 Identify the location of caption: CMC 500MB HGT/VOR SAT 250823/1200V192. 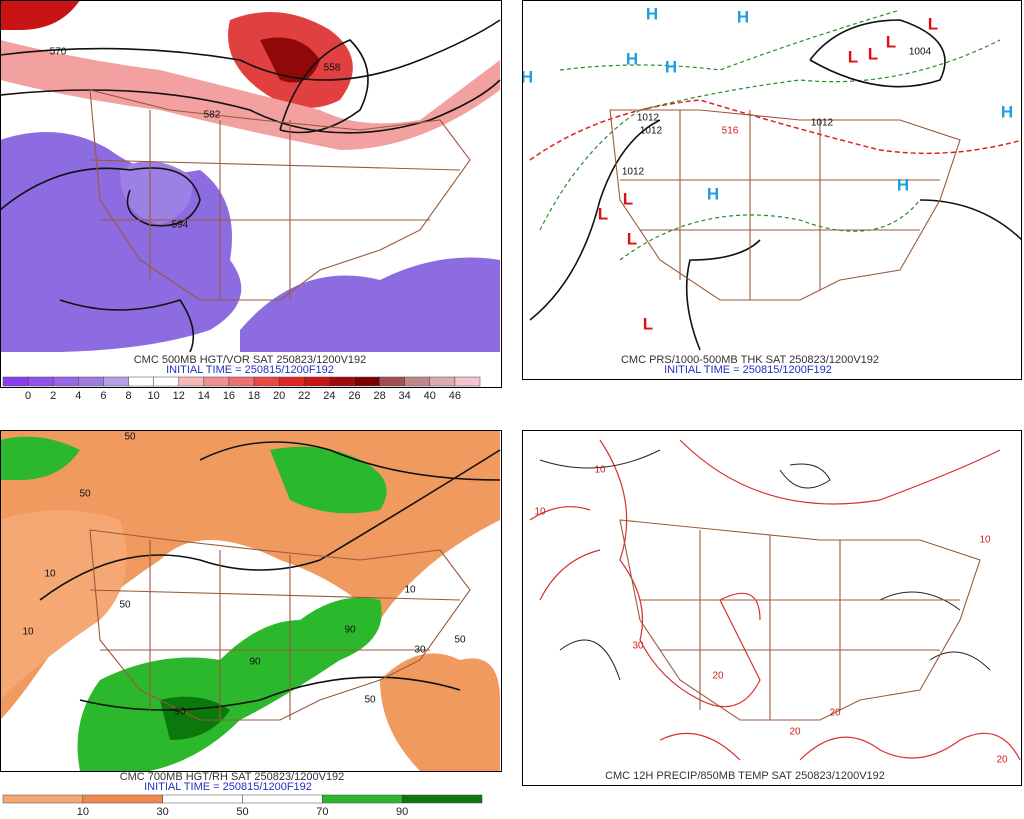
(250, 360).